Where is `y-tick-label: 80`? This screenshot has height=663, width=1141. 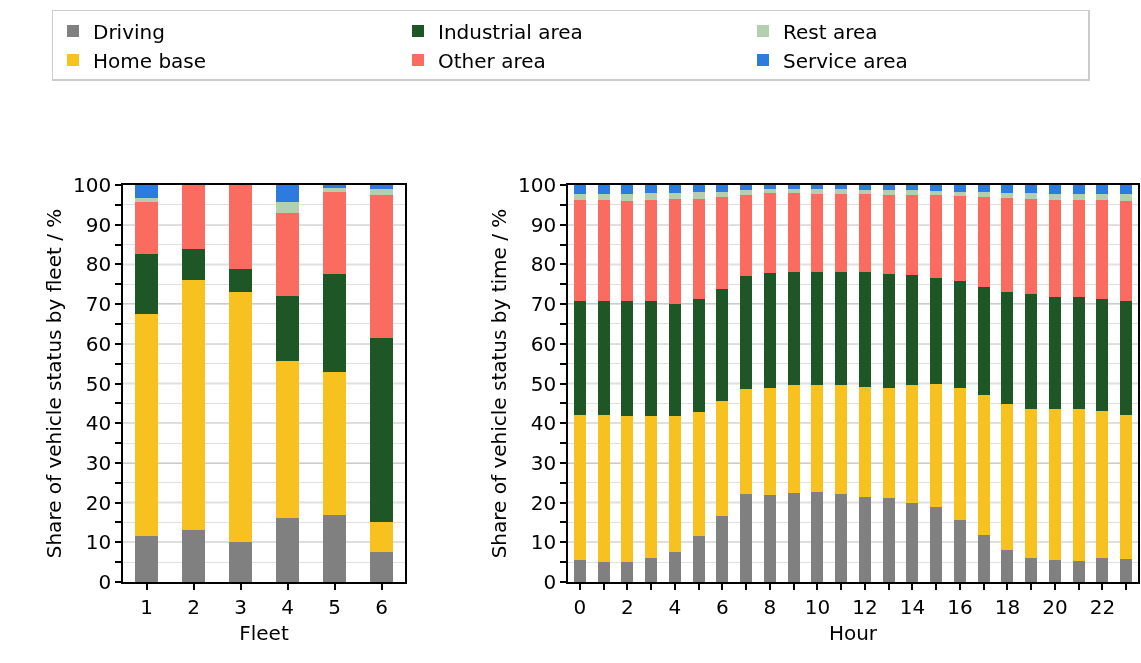 y-tick-label: 80 is located at coordinates (543, 264).